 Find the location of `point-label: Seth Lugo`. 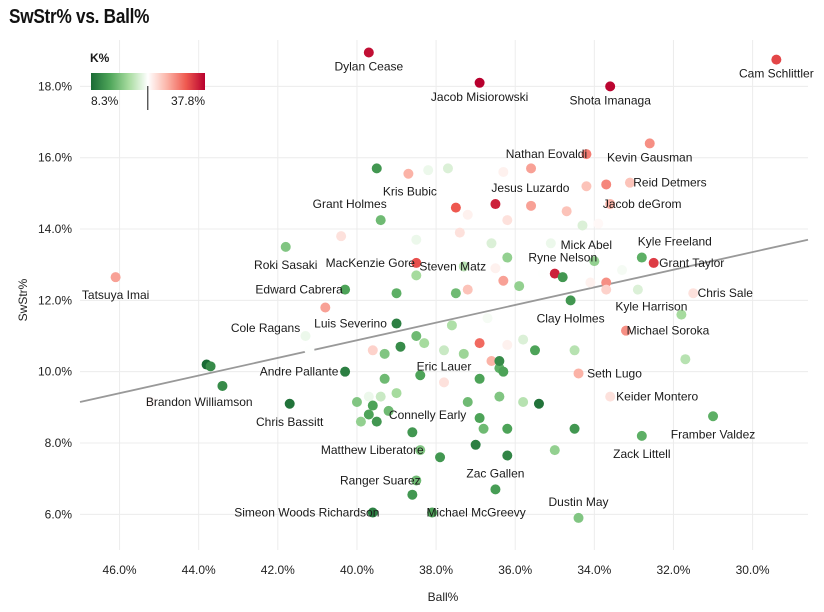

point-label: Seth Lugo is located at coordinates (614, 373).